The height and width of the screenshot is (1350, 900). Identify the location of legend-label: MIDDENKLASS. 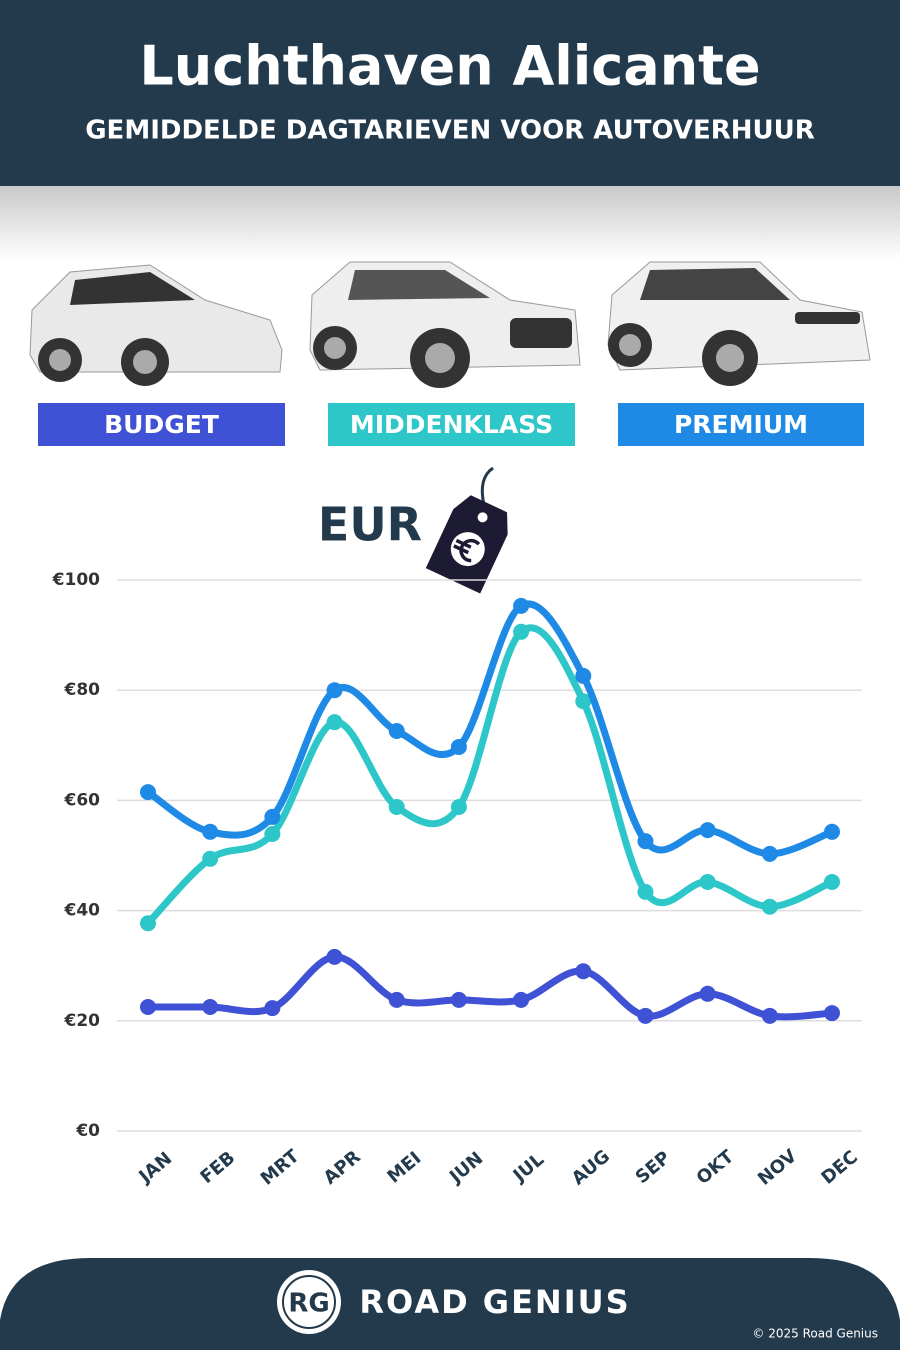
(451, 424).